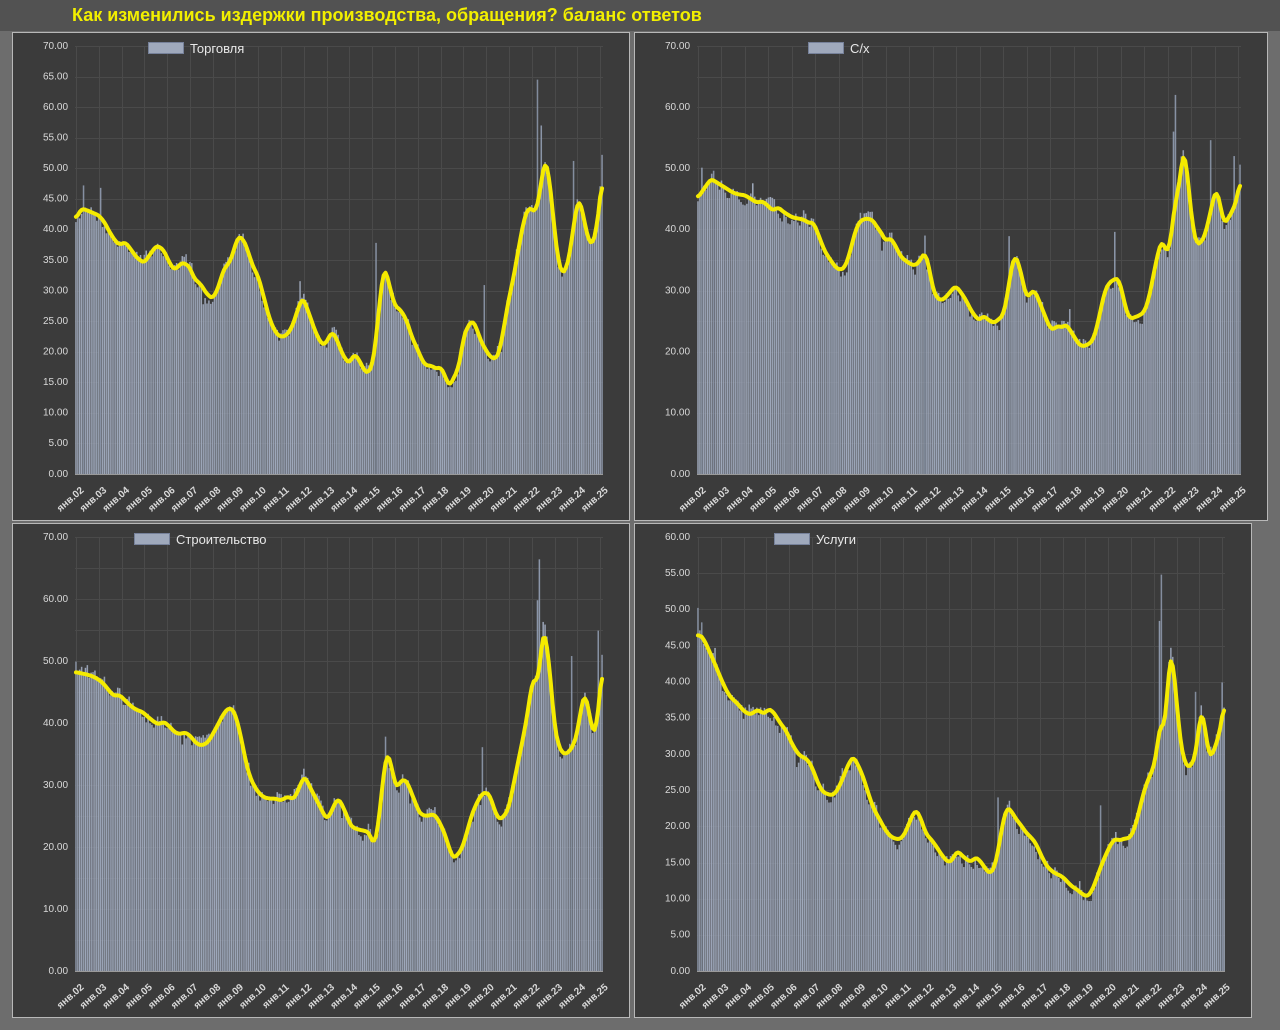 Image resolution: width=1280 pixels, height=1030 pixels. What do you see at coordinates (860, 48) in the screenshot?
I see `legend-label: С/х` at bounding box center [860, 48].